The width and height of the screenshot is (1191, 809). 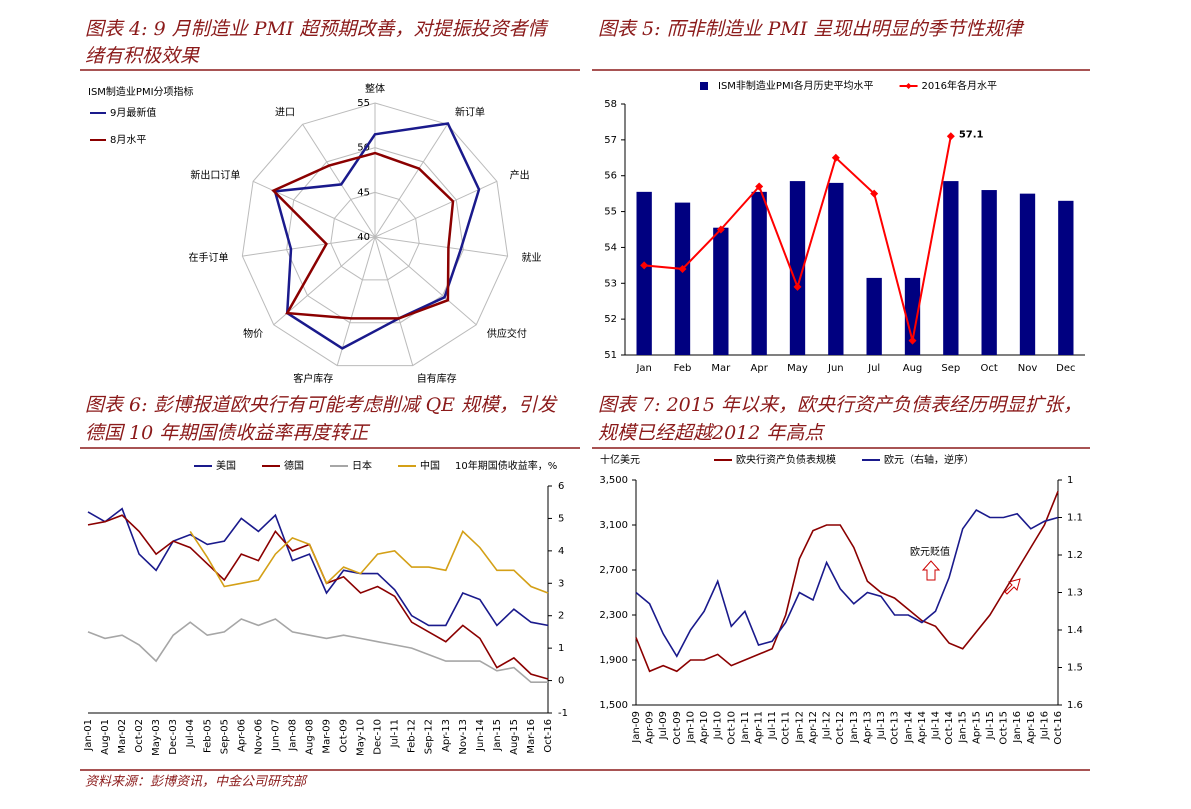 What do you see at coordinates (613, 615) in the screenshot?
I see `y-tick-label: 2,300` at bounding box center [613, 615].